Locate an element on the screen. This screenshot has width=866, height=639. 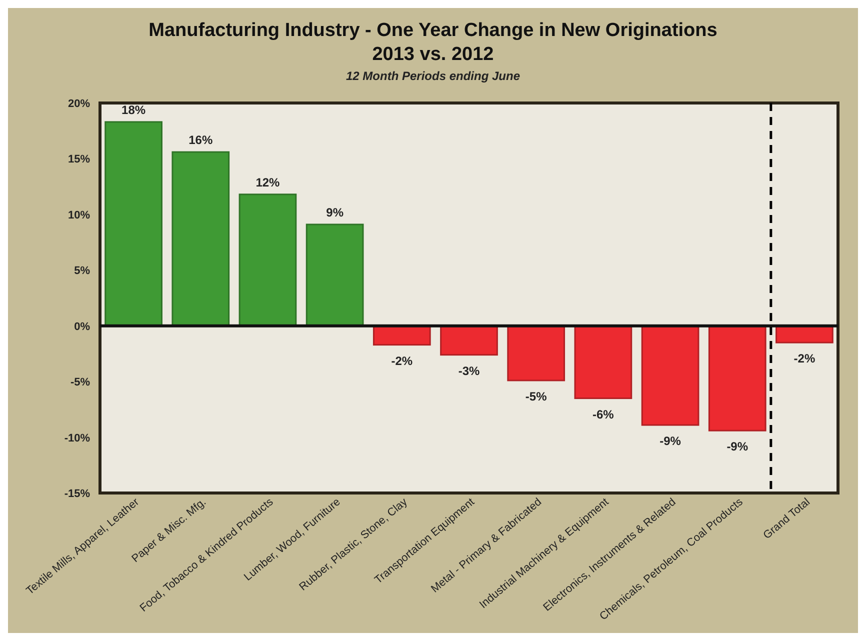
chart-title: Manufacturing Industry - One Year Change in New Originations 2013 vs. 2012 is located at coordinates (433, 42).